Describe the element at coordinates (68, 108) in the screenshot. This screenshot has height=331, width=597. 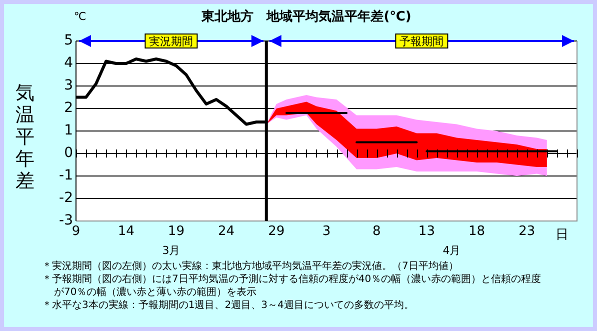
I see `y-tick-label: 2` at that location.